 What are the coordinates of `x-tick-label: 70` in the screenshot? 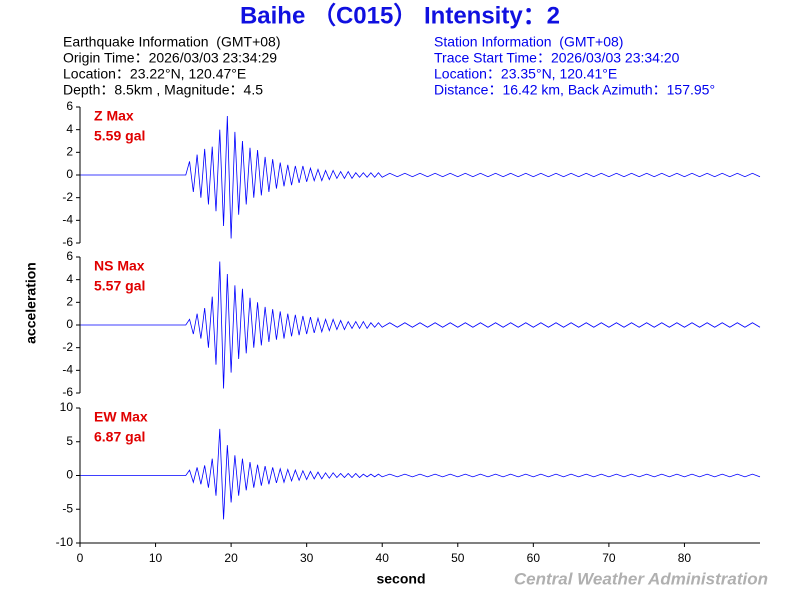 It's located at (609, 558).